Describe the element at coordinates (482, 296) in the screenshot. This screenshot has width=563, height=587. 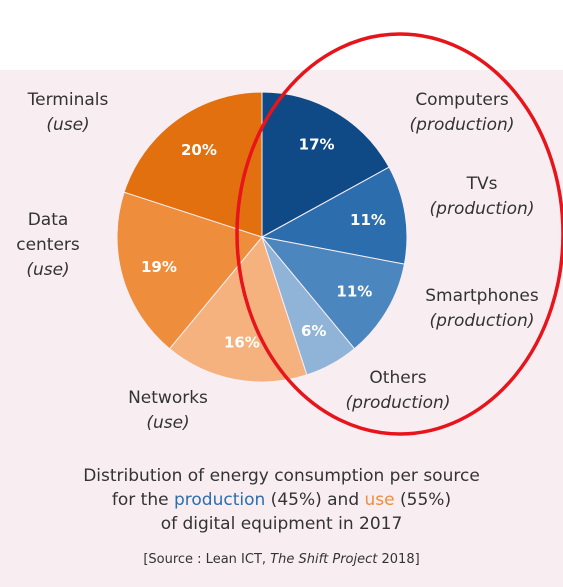
I see `category-name: Smartphones` at that location.